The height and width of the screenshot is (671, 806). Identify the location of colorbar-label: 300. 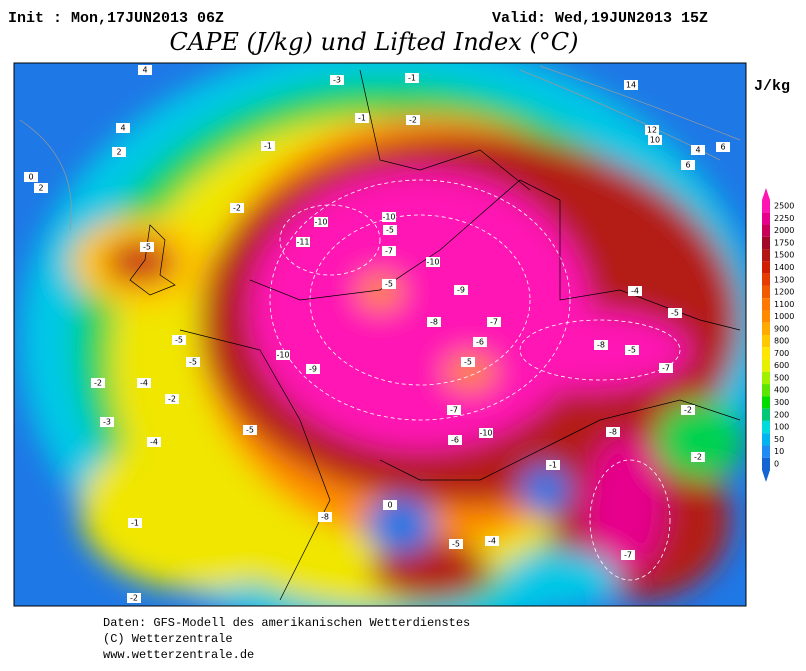
(781, 402).